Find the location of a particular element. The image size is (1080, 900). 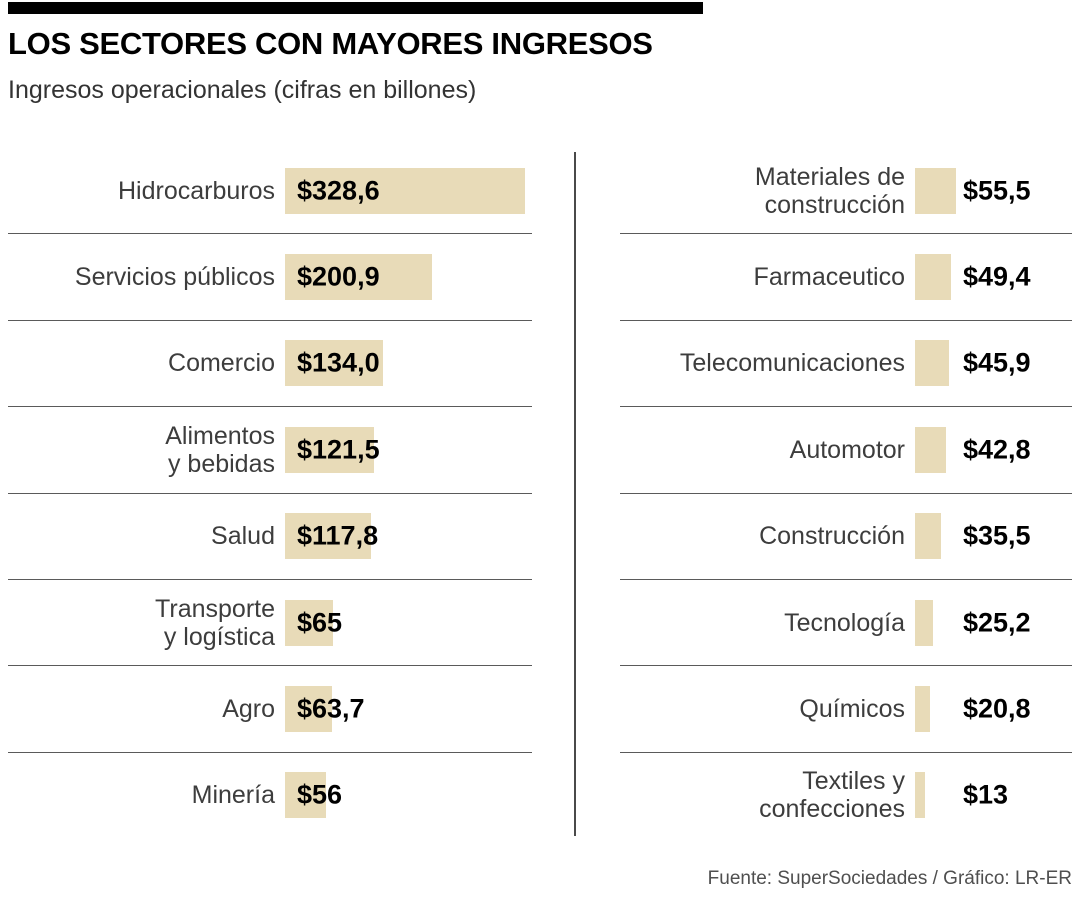

chart-row: Textiles y confecciones $13 is located at coordinates (846, 795).